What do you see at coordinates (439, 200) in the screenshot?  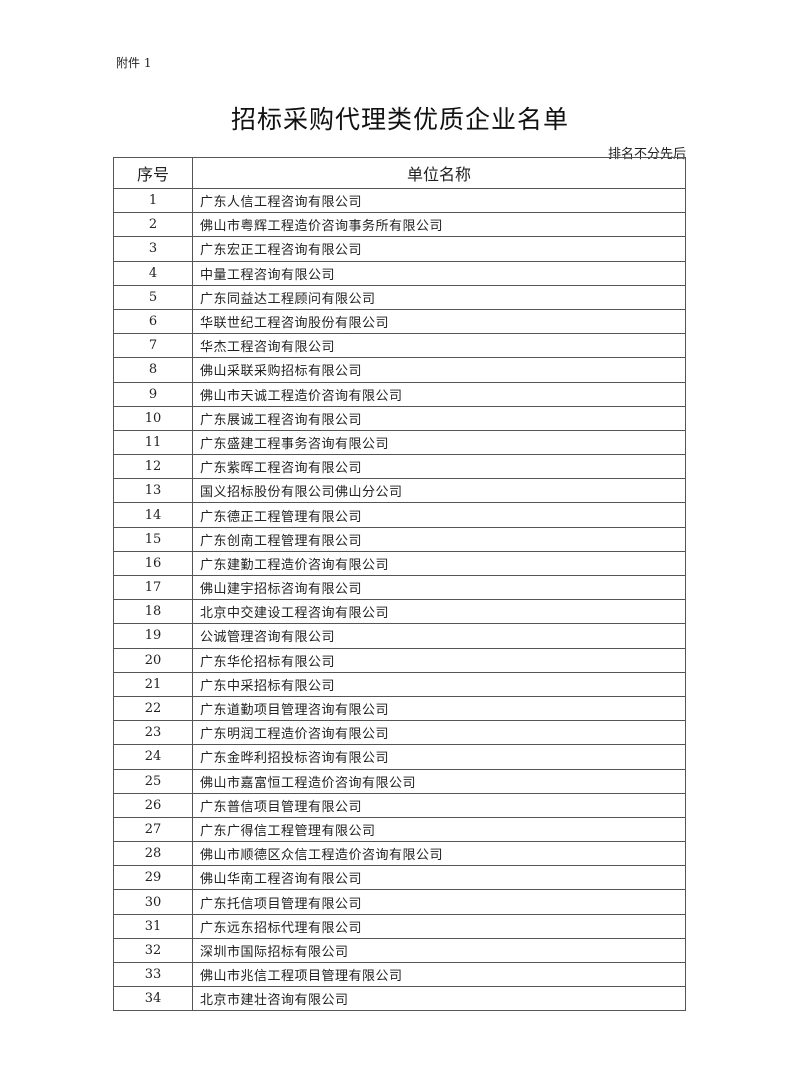 I see `company-name: 广东人信工程咨询有限公司` at bounding box center [439, 200].